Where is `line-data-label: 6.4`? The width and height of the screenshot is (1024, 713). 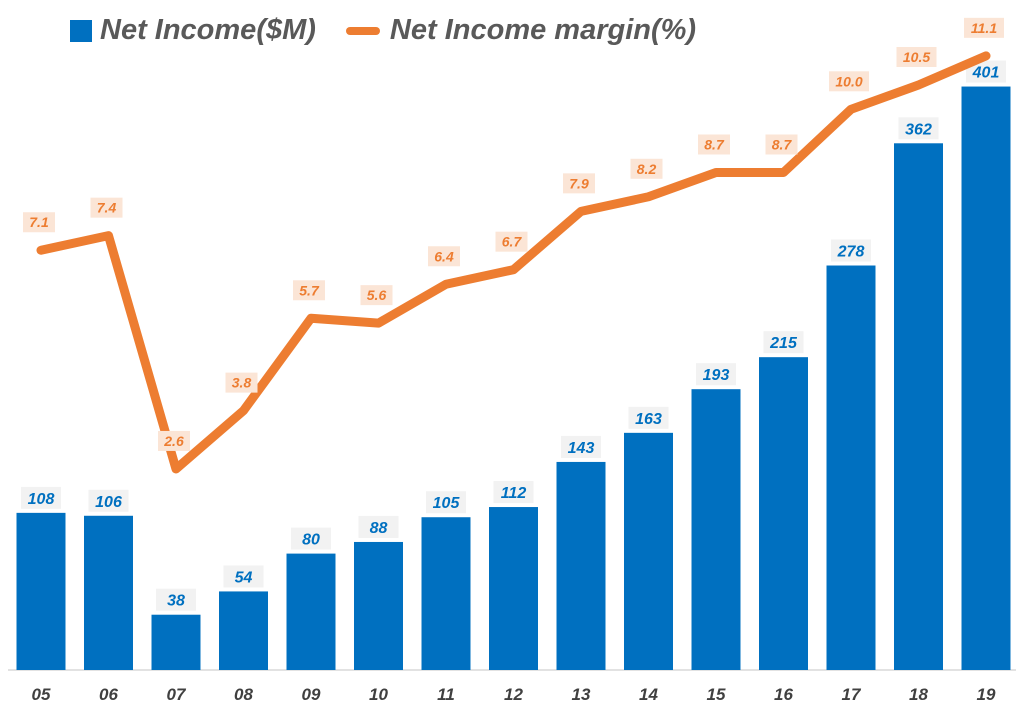
line-data-label: 6.4 is located at coordinates (444, 256).